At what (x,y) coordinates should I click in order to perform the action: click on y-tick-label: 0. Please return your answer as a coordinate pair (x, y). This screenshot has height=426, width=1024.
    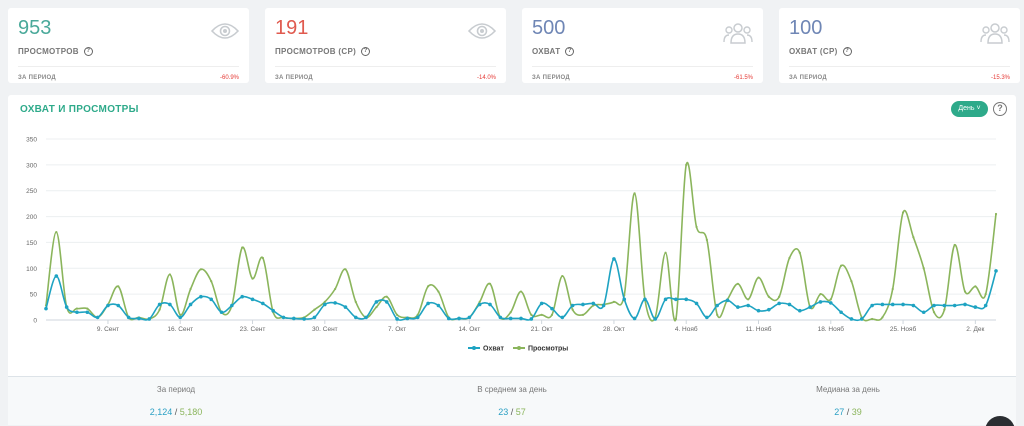
    Looking at the image, I should click on (35, 321).